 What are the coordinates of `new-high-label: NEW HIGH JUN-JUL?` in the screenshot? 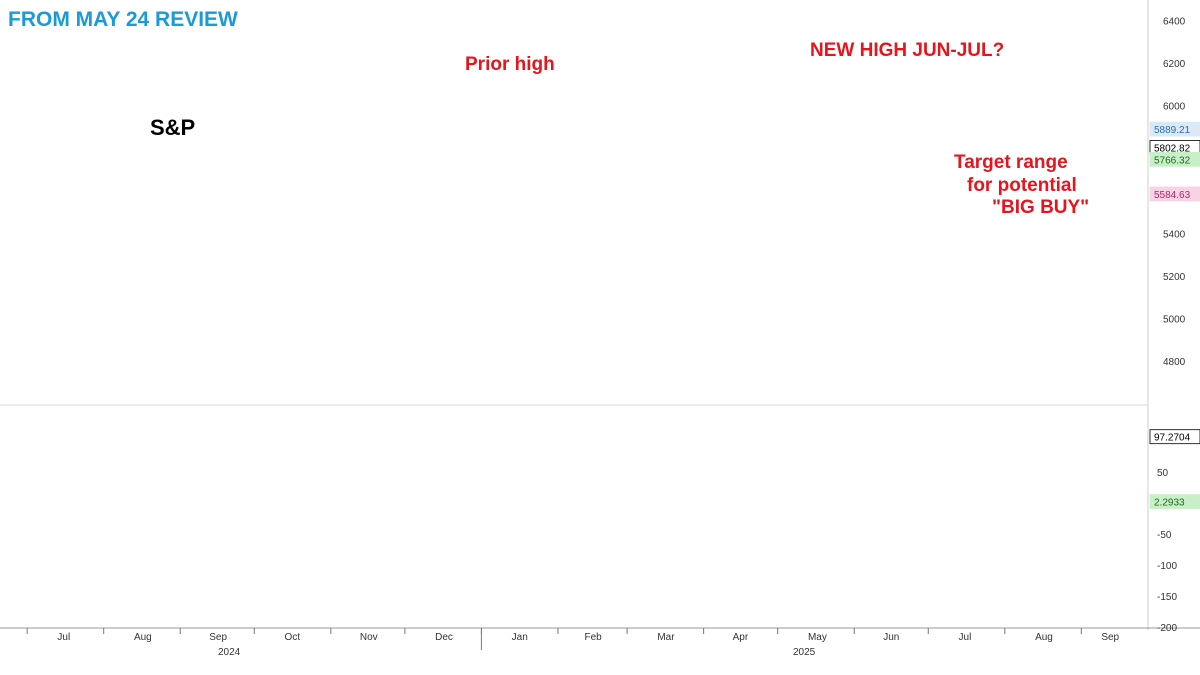 It's located at (907, 50).